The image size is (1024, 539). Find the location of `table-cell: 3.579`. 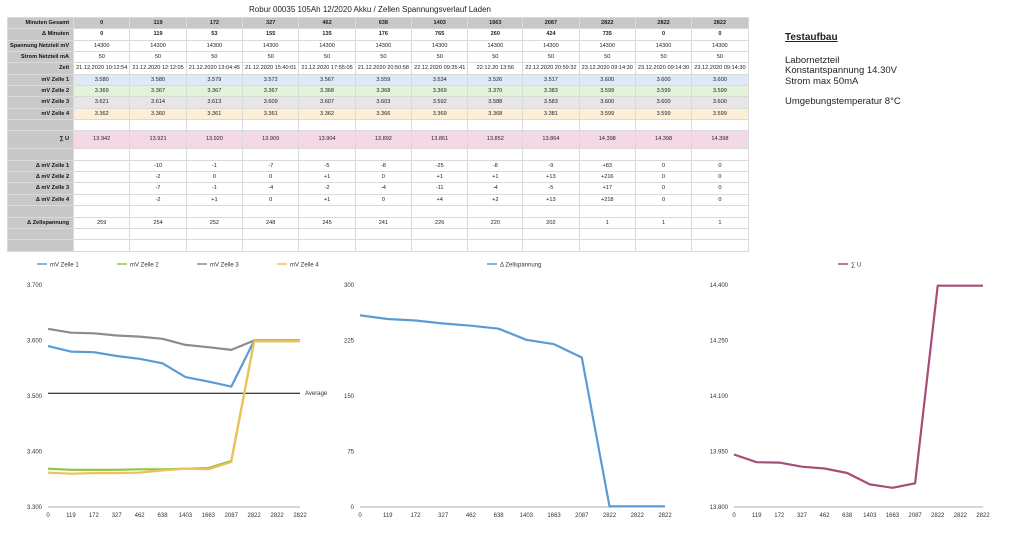

table-cell: 3.579 is located at coordinates (214, 80).